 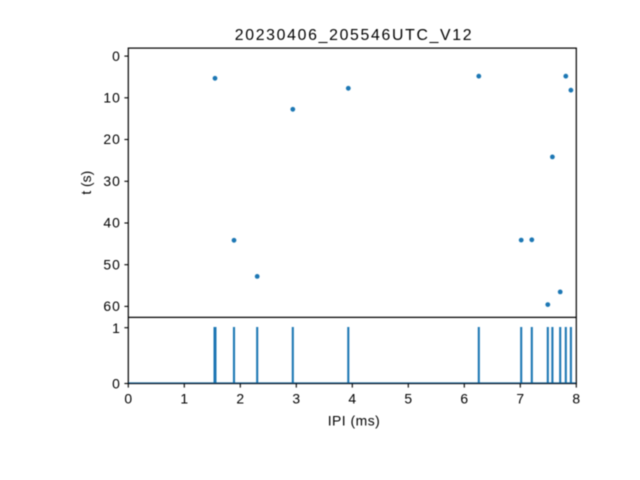 I want to click on svg-text: 4, so click(x=352, y=399).